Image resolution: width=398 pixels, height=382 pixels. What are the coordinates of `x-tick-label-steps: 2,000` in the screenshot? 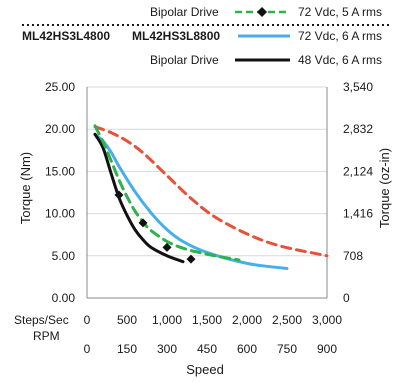 It's located at (247, 320).